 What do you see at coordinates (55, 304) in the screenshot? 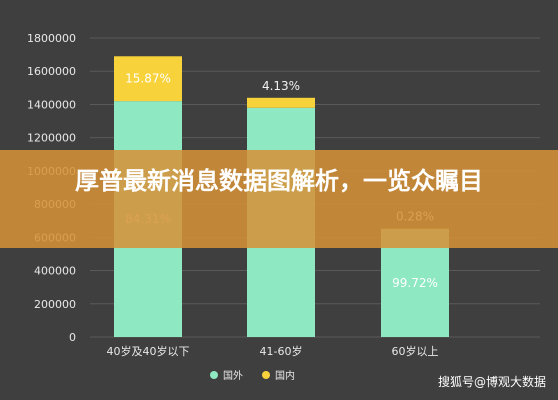
I see `y-tick-label: 200000` at bounding box center [55, 304].